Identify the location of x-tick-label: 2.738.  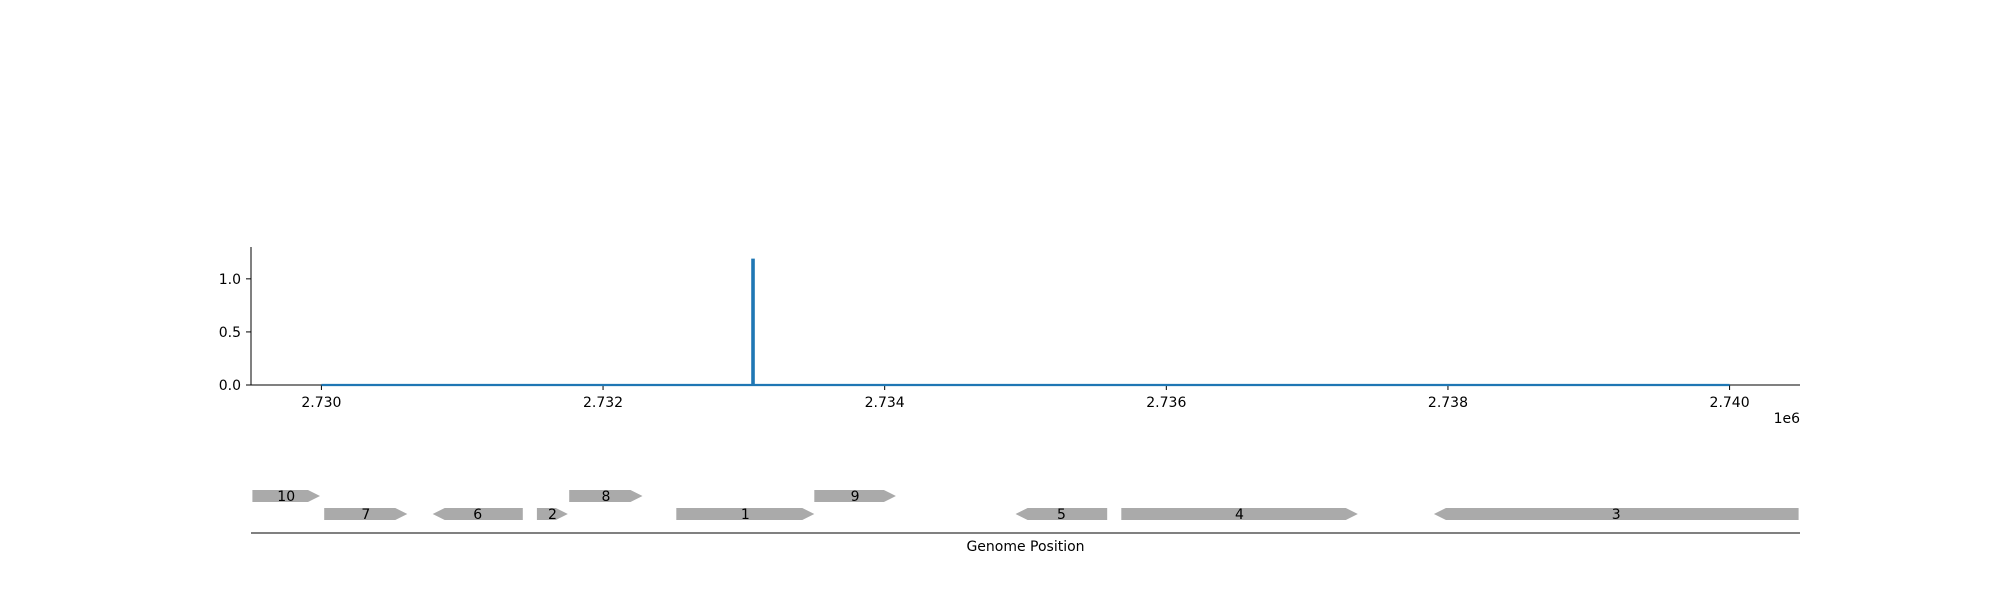
(1448, 403).